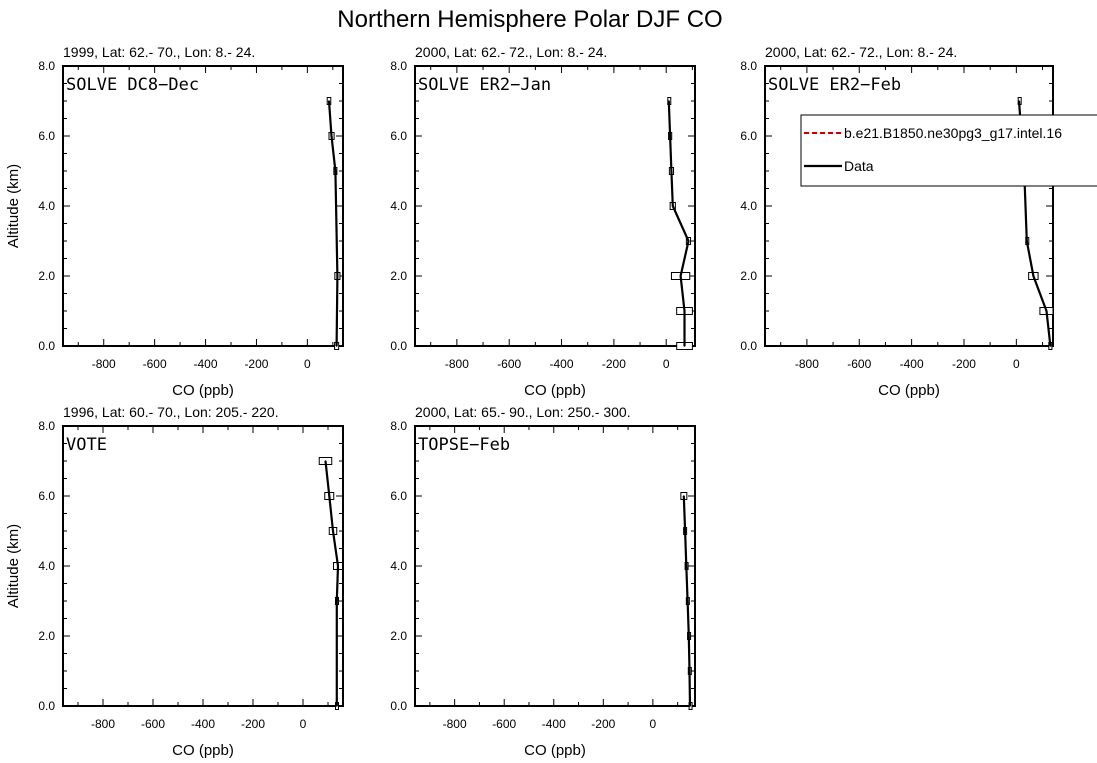  Describe the element at coordinates (523, 412) in the screenshot. I see `panel-title: 2000, Lat: 65.- 90., Lon: 250.- 300.` at that location.